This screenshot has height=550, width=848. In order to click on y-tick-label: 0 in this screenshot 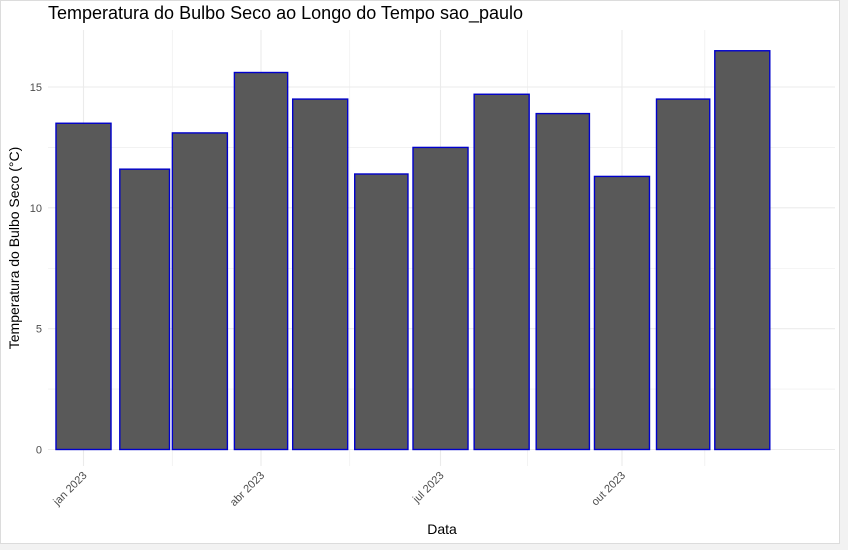, I will do `click(39, 451)`.